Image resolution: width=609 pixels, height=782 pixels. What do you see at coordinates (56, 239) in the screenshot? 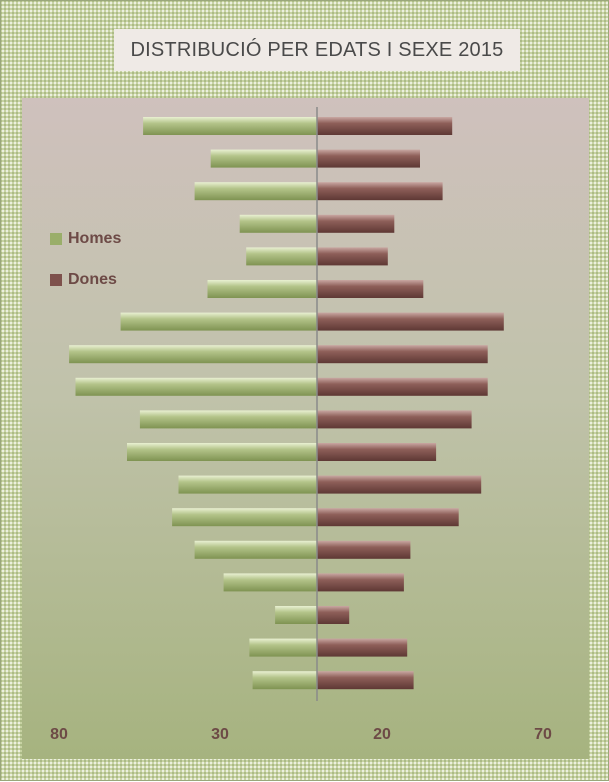
I see `legend-swatch-homes` at bounding box center [56, 239].